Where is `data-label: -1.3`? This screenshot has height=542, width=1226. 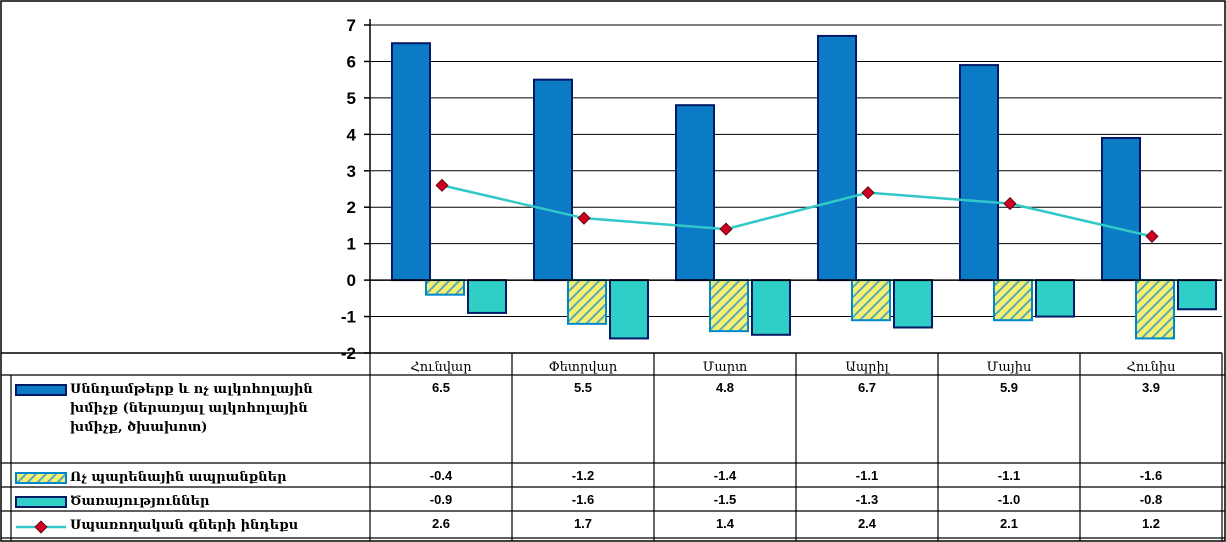
data-label: -1.3 is located at coordinates (867, 499).